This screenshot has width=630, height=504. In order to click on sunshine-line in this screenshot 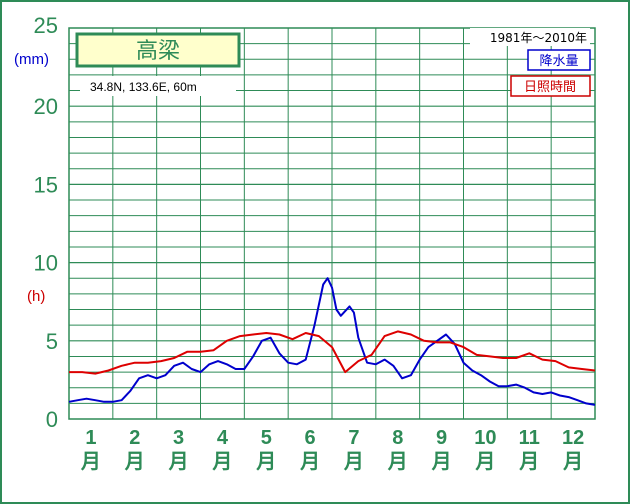, I will do `click(332, 352)`.